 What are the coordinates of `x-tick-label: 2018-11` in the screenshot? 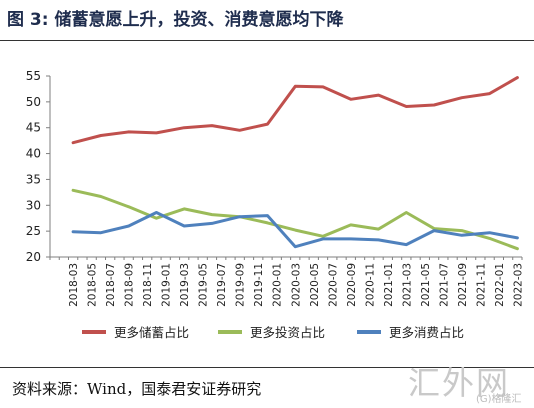 It's located at (148, 285).